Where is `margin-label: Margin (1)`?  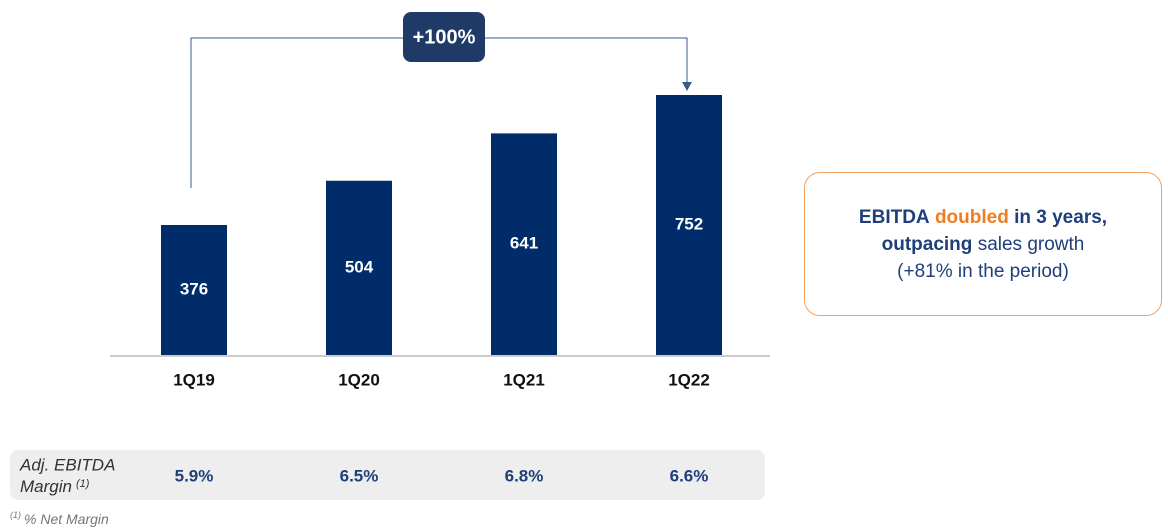 margin-label: Margin (1) is located at coordinates (55, 486).